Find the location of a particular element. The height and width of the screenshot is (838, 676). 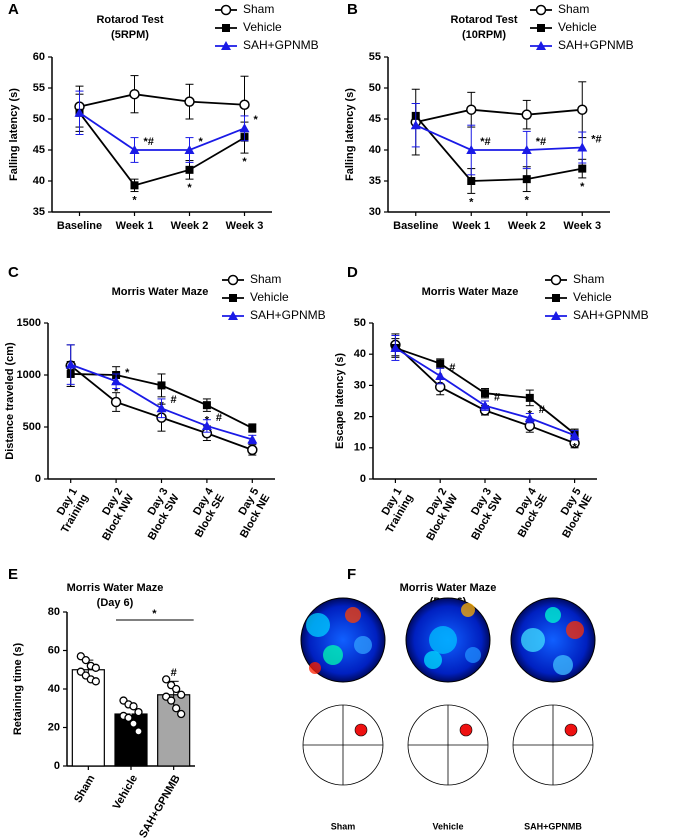

y-axis-label: Retaining time (s) is located at coordinates (18, 689).